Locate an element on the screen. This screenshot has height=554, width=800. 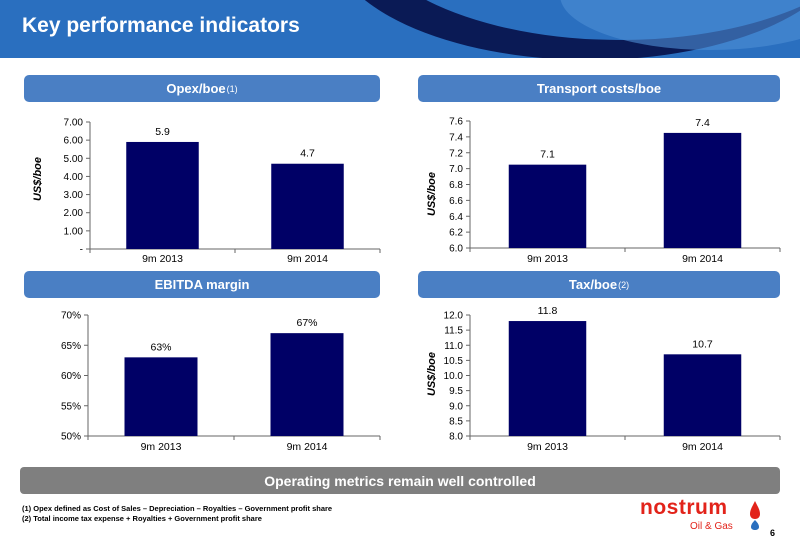
transport-y-tick-label: 6.6 is located at coordinates (456, 201).